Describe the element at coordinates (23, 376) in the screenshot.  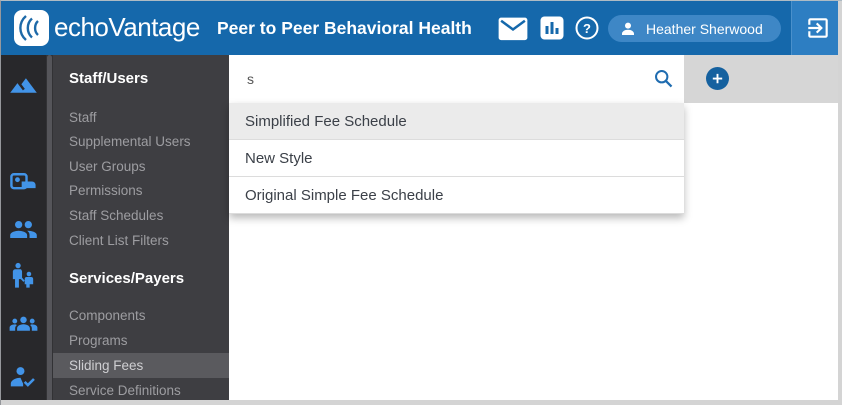
I see `person-check-icon` at that location.